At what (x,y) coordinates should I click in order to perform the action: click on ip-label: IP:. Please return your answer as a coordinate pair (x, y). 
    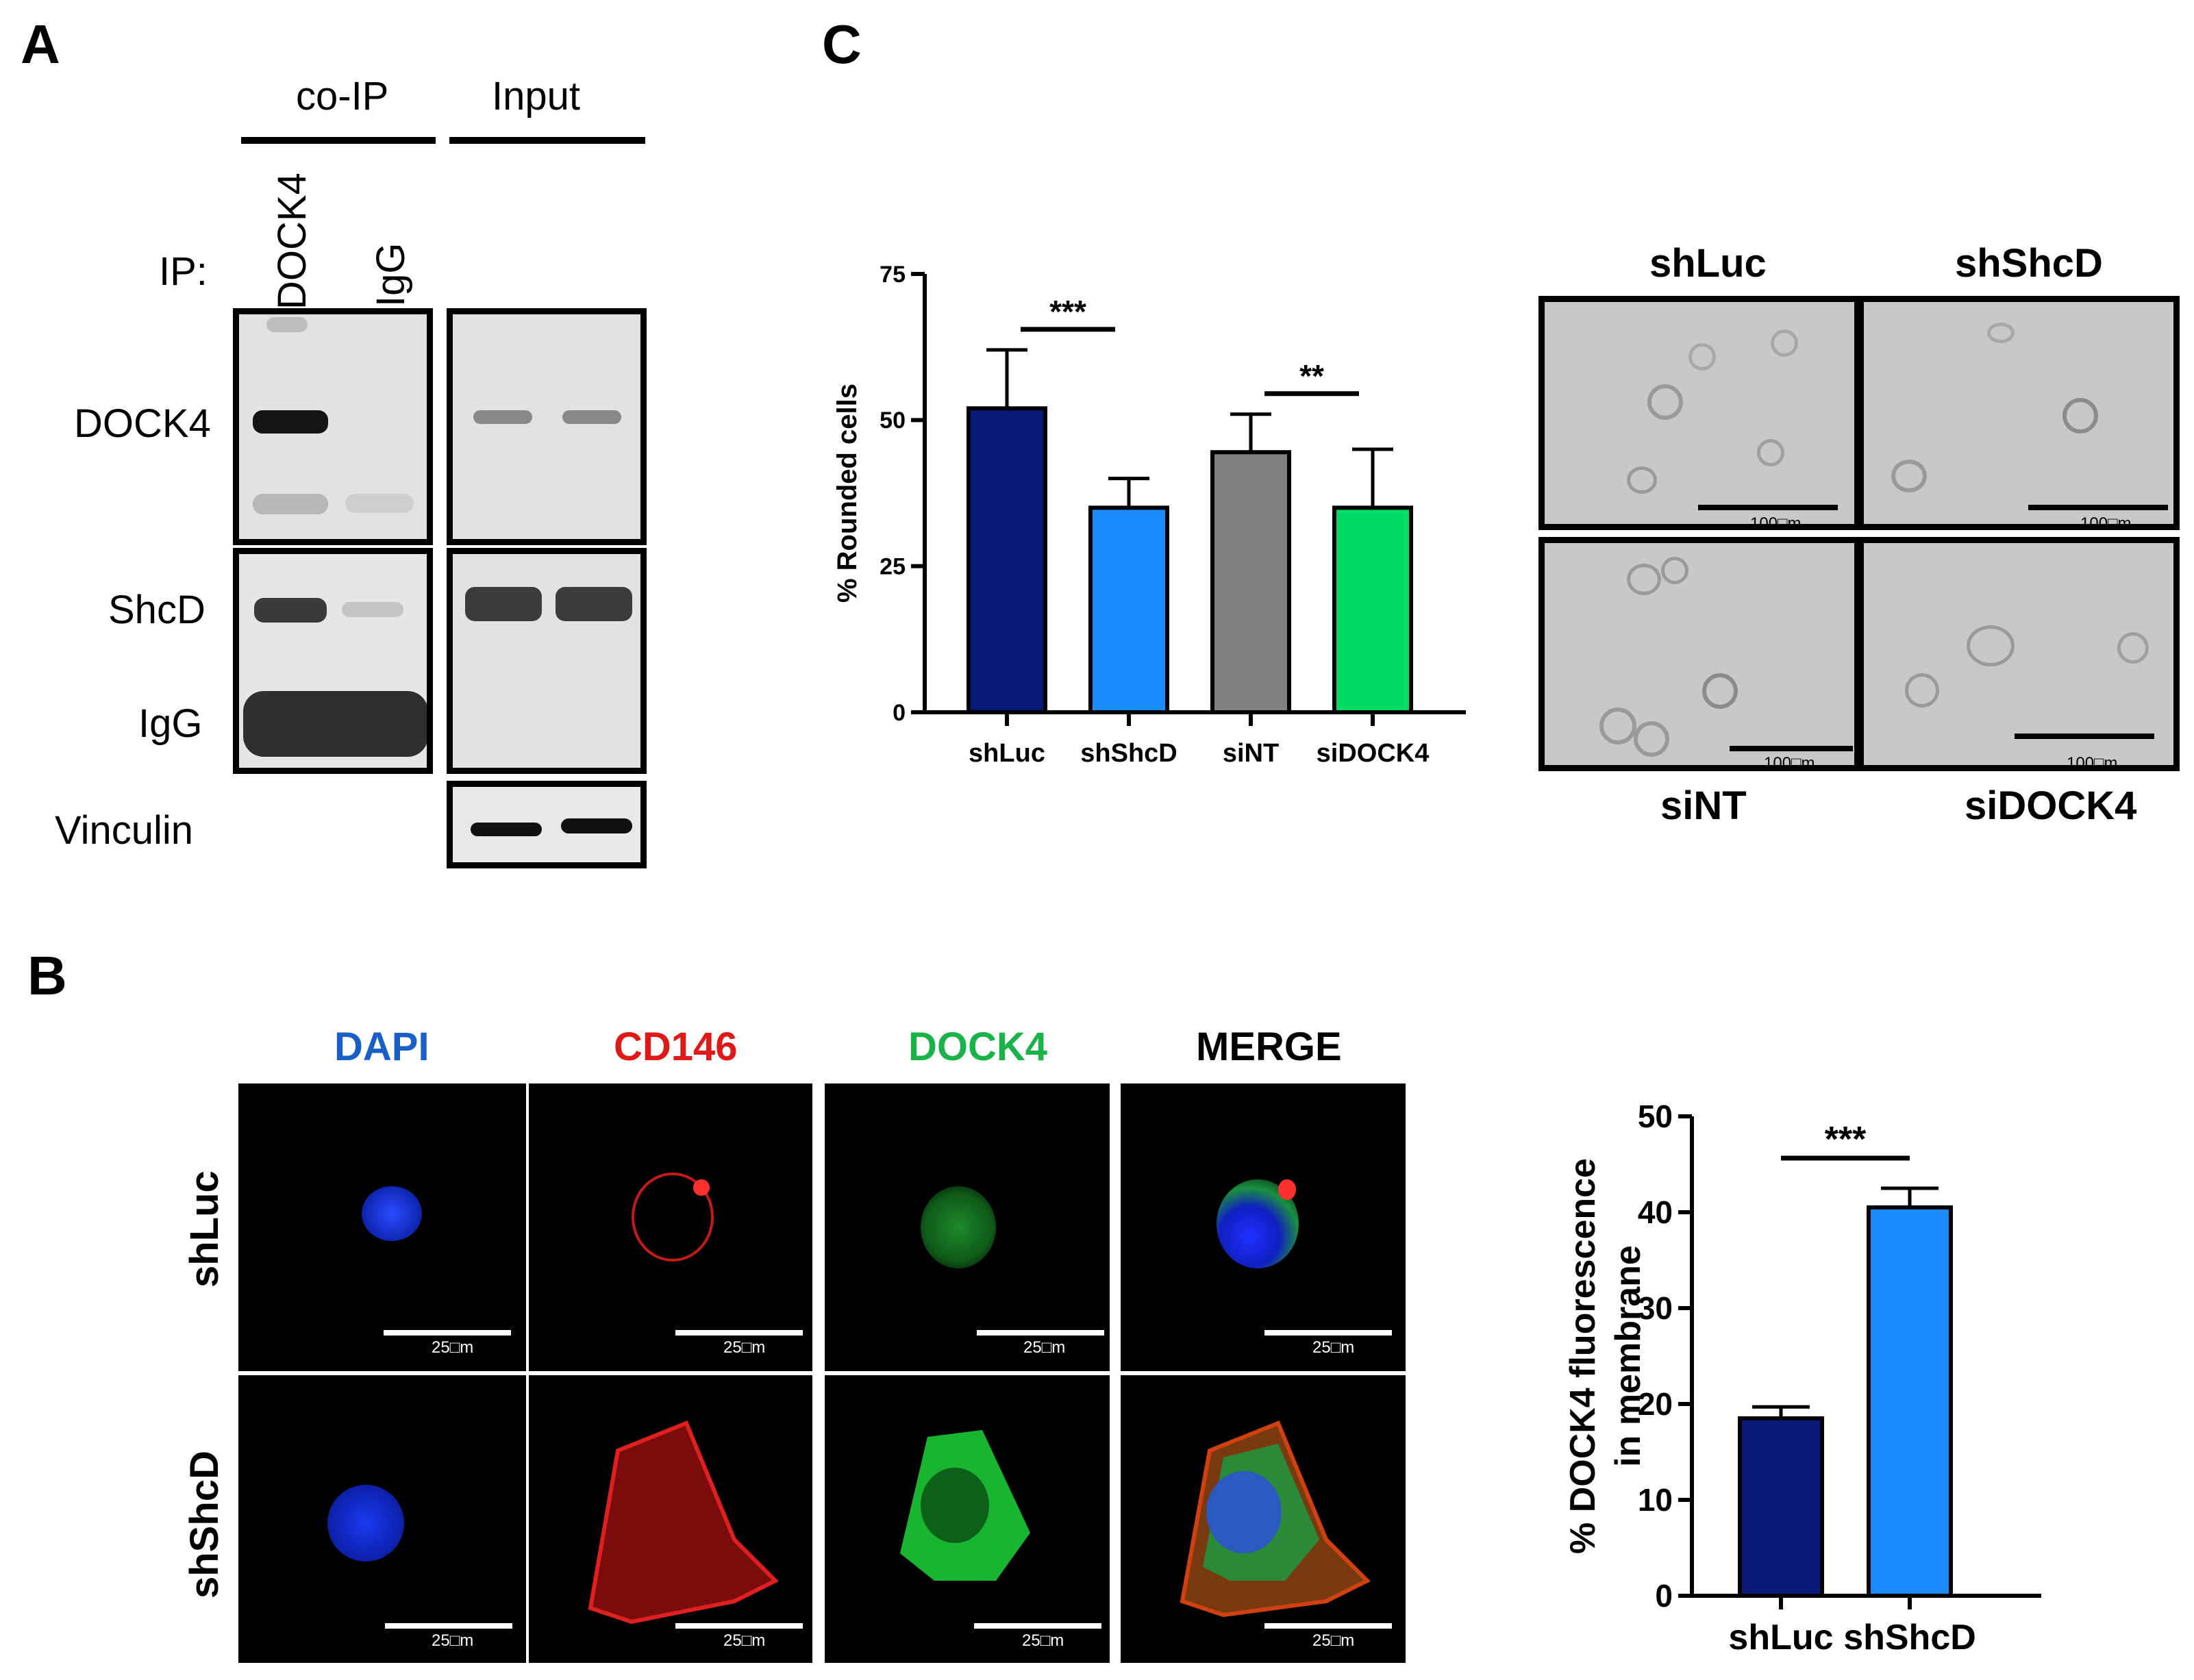
    Looking at the image, I should click on (183, 271).